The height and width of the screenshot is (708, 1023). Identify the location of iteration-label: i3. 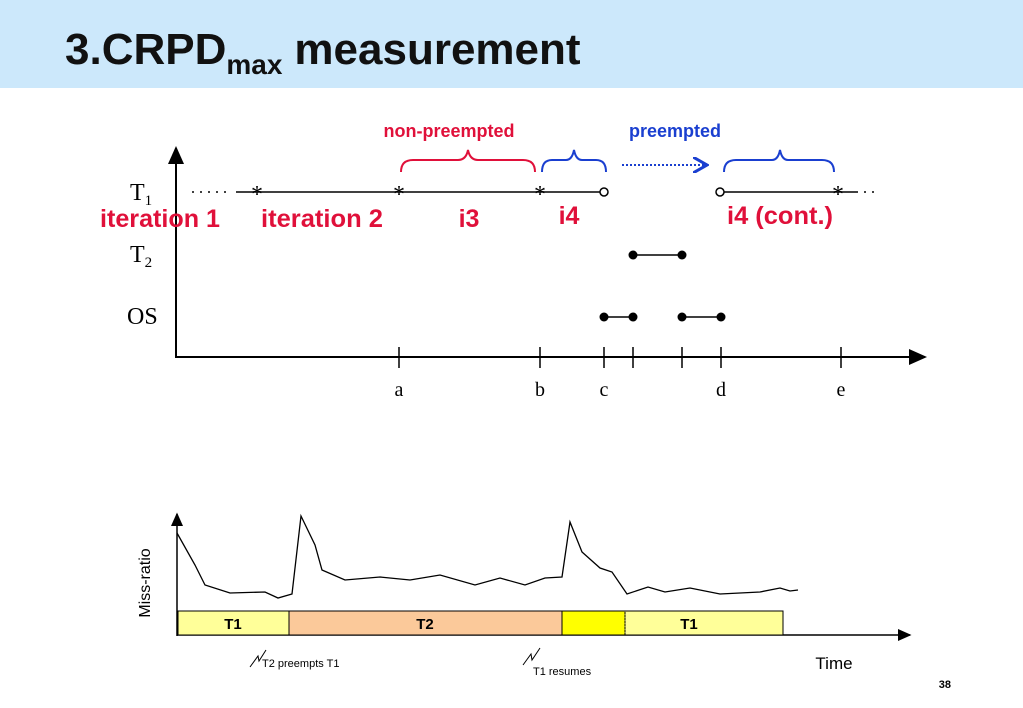
(469, 219).